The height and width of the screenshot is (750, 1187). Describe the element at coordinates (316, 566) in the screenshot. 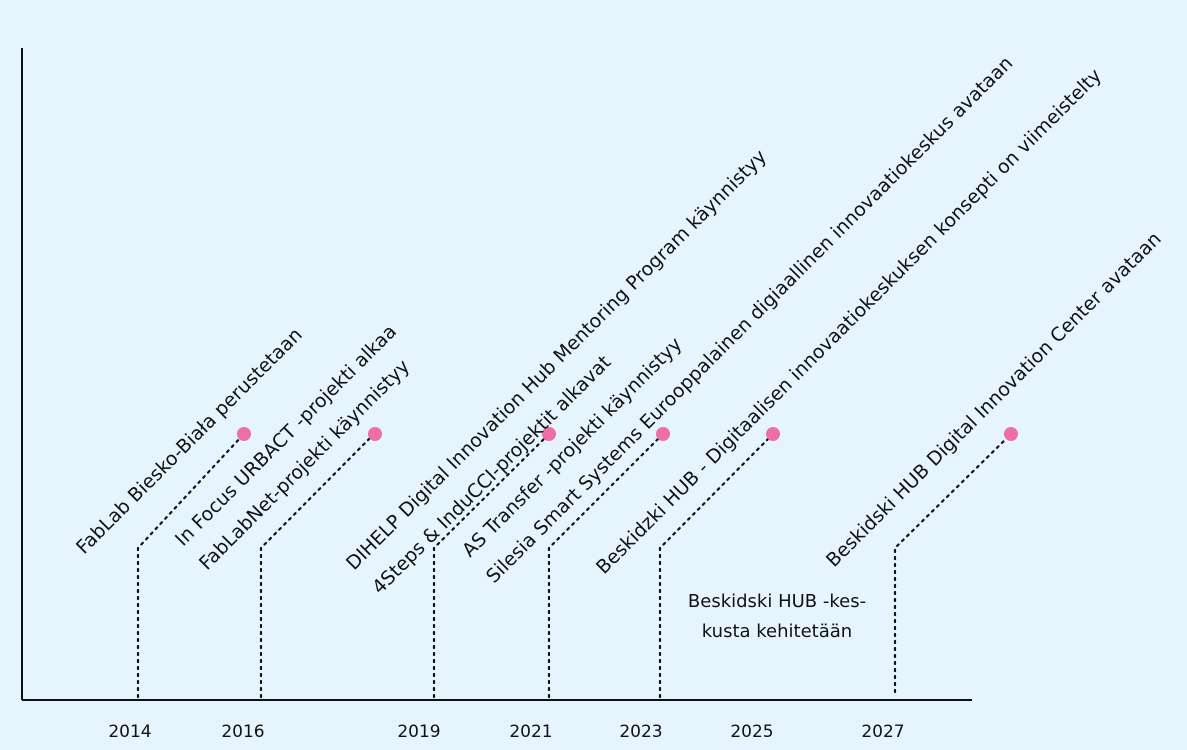

I see `connector-2016` at that location.